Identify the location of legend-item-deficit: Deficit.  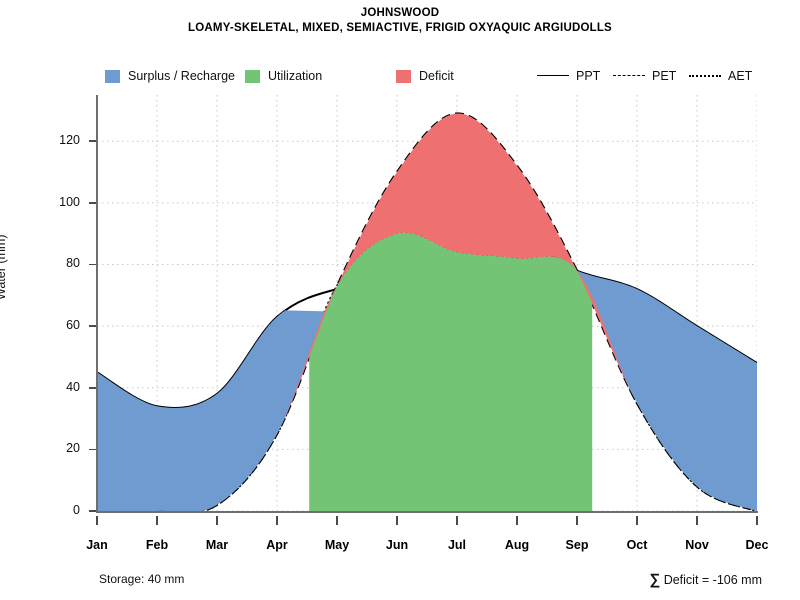
(425, 76).